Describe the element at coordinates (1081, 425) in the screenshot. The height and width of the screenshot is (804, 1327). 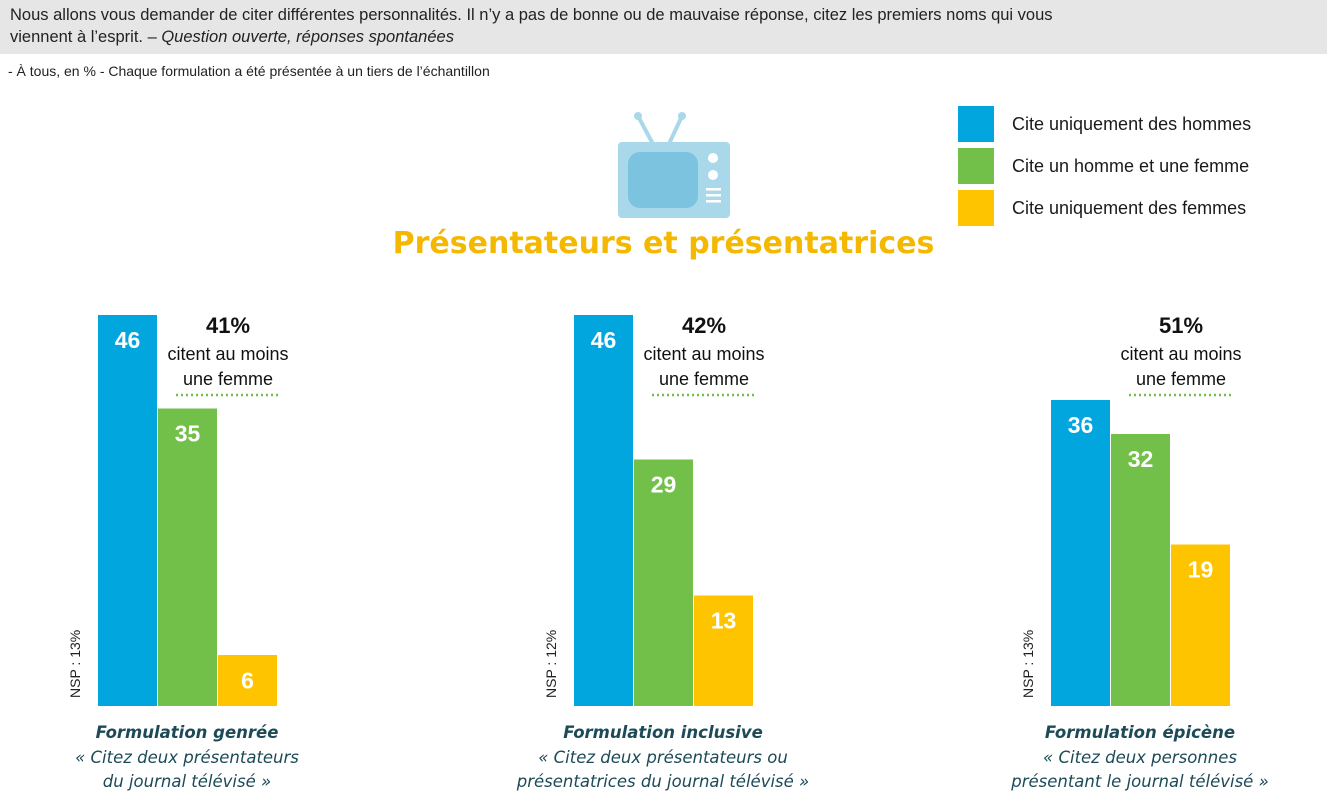
I see `bar-value-label: 36` at that location.